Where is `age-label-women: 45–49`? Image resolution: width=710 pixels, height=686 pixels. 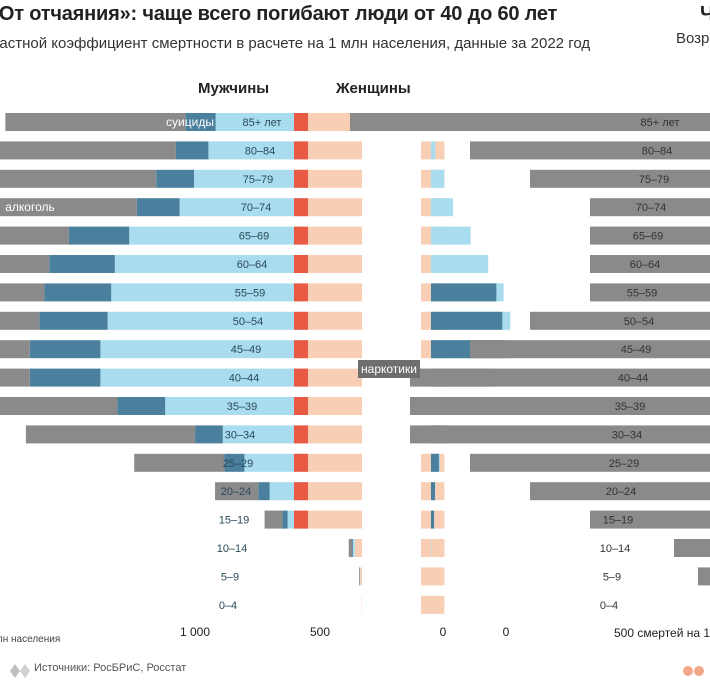
age-label-women: 45–49 is located at coordinates (636, 350).